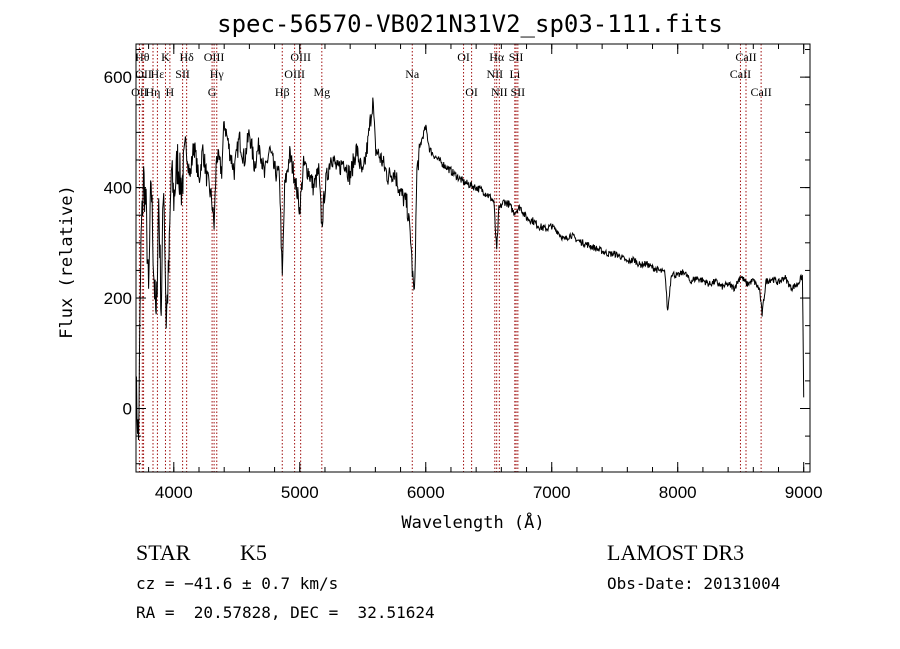  I want to click on line-label: Hη, so click(153, 92).